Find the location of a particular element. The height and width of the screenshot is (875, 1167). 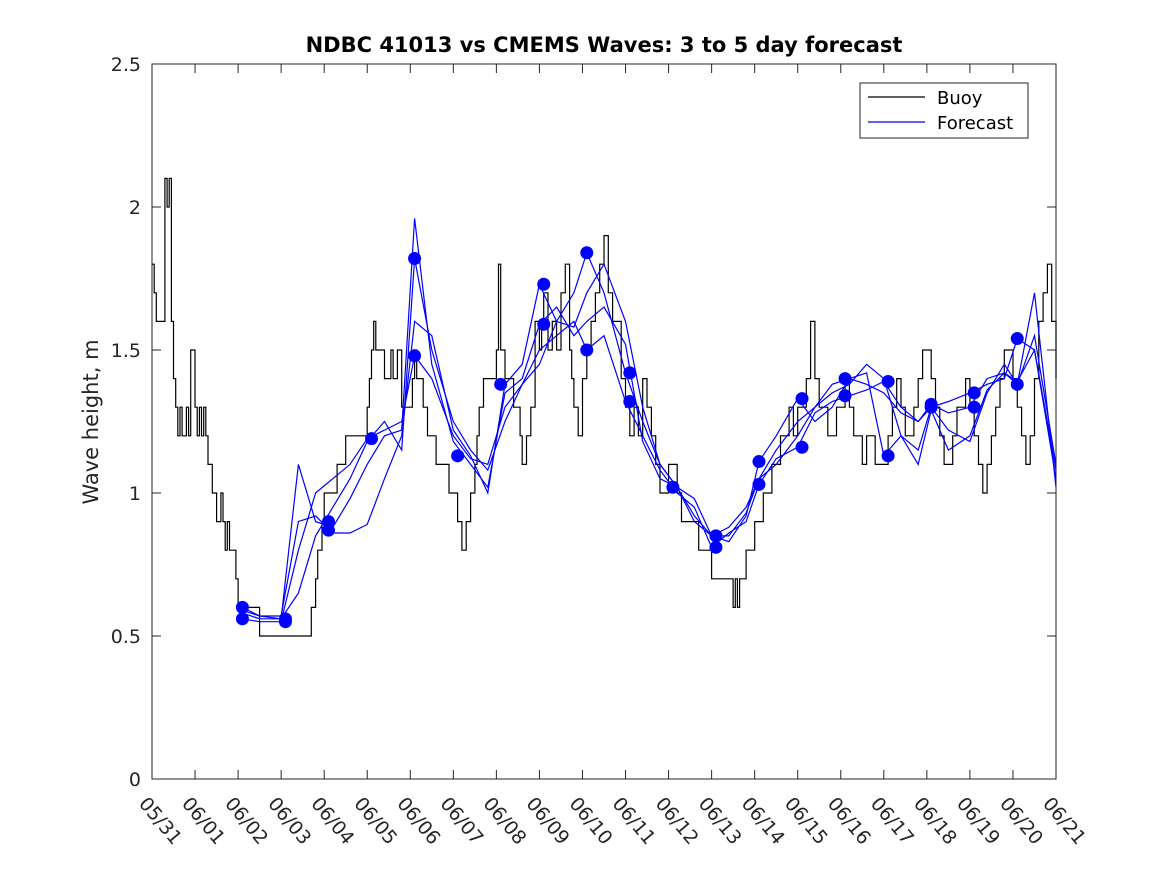

y-axis-label: Wave height, m is located at coordinates (91, 421).